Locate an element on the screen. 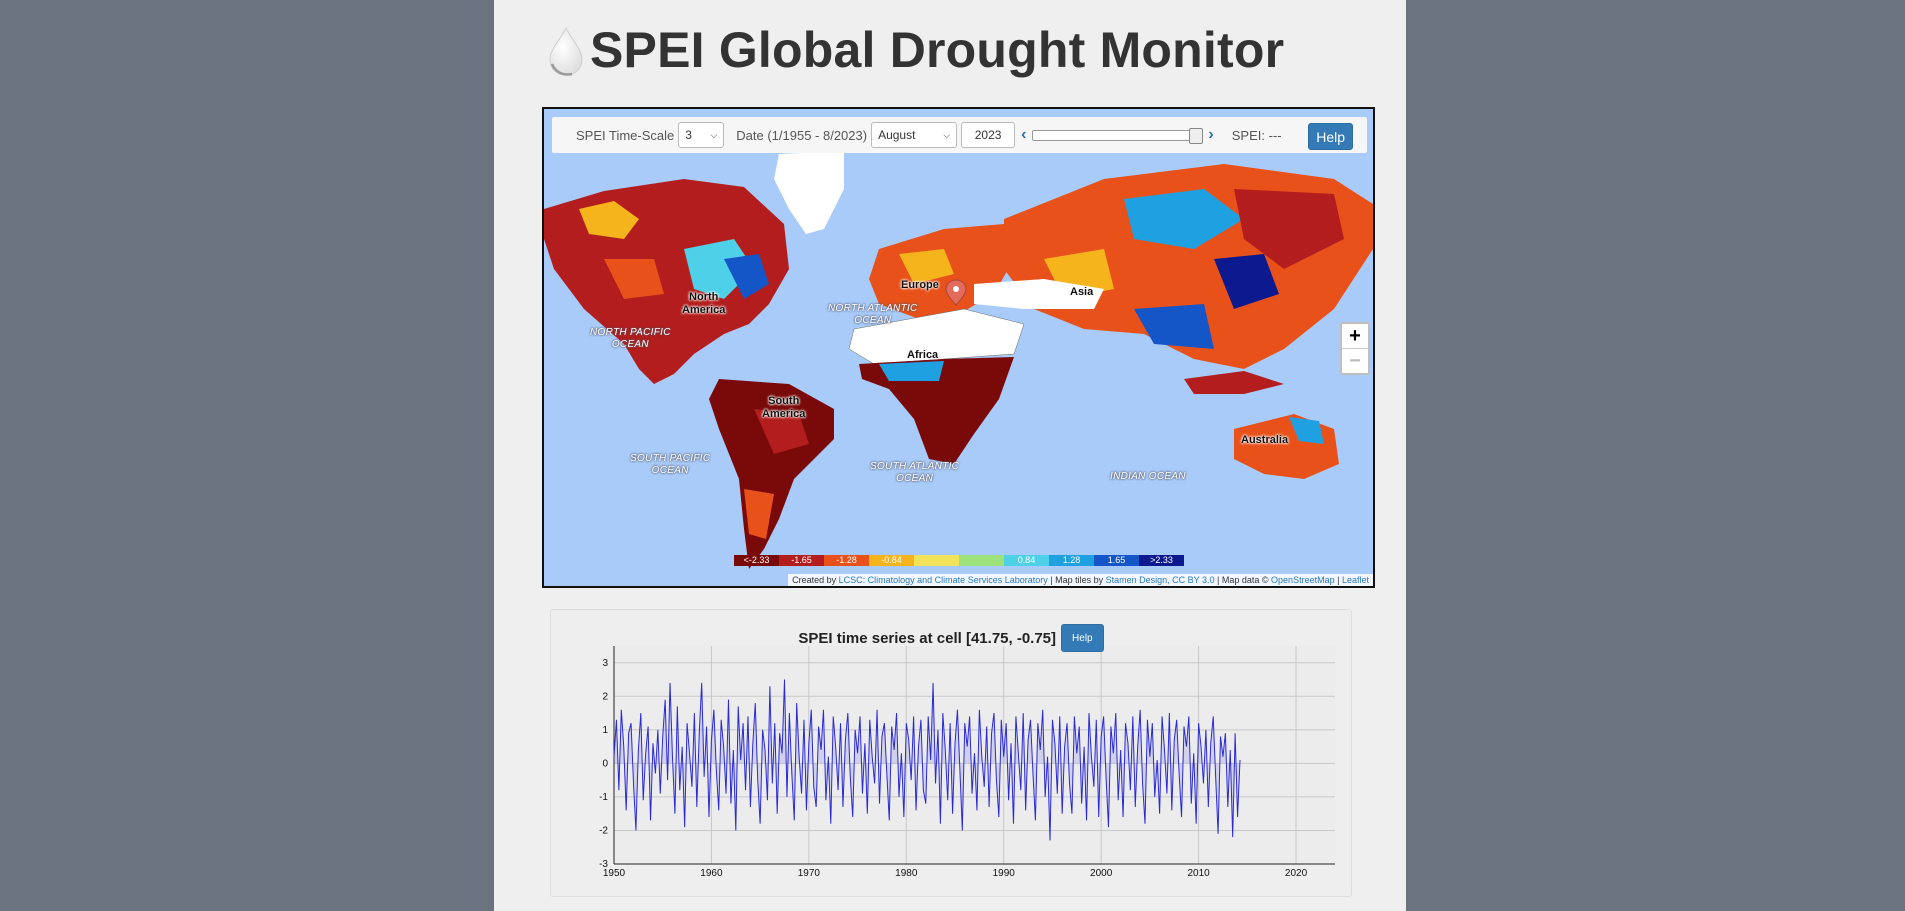 Image resolution: width=1905 pixels, height=911 pixels. chevron-left-icon: ‹ is located at coordinates (1024, 134).